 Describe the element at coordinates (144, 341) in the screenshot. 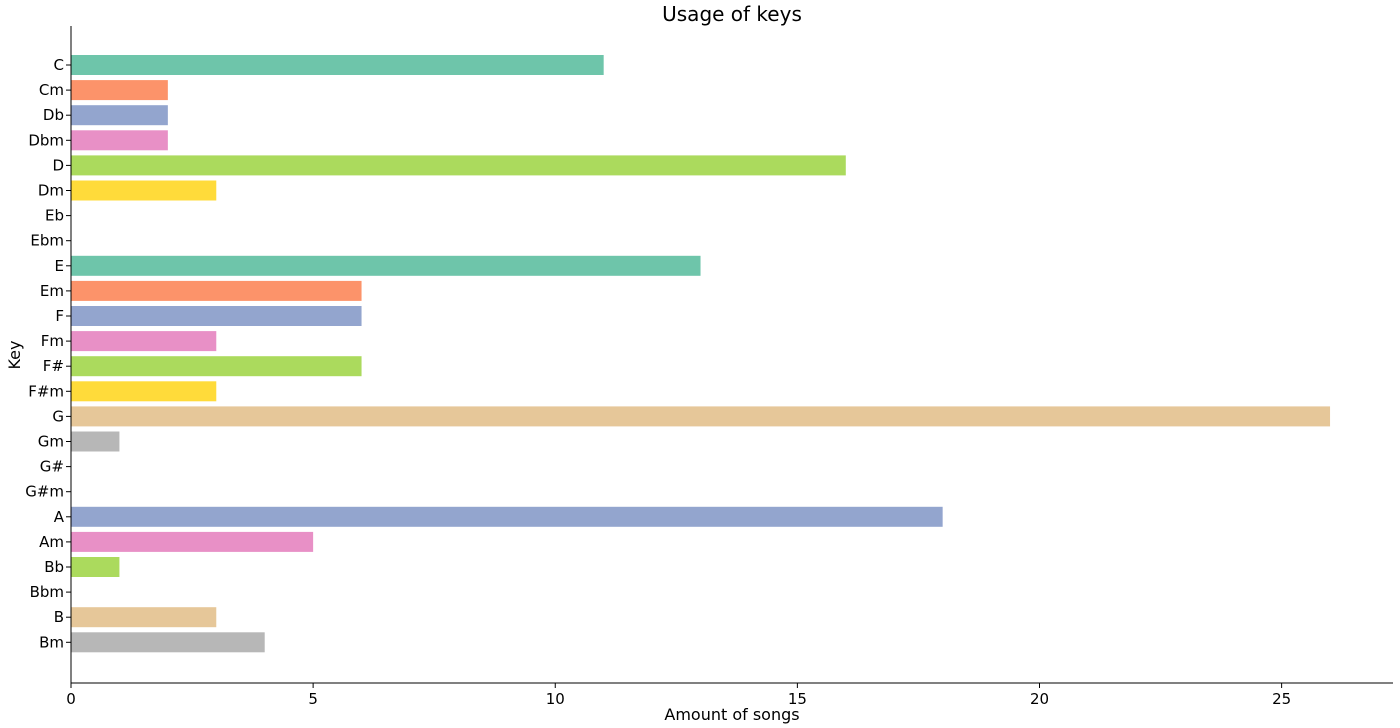

I see `bar-fm` at that location.